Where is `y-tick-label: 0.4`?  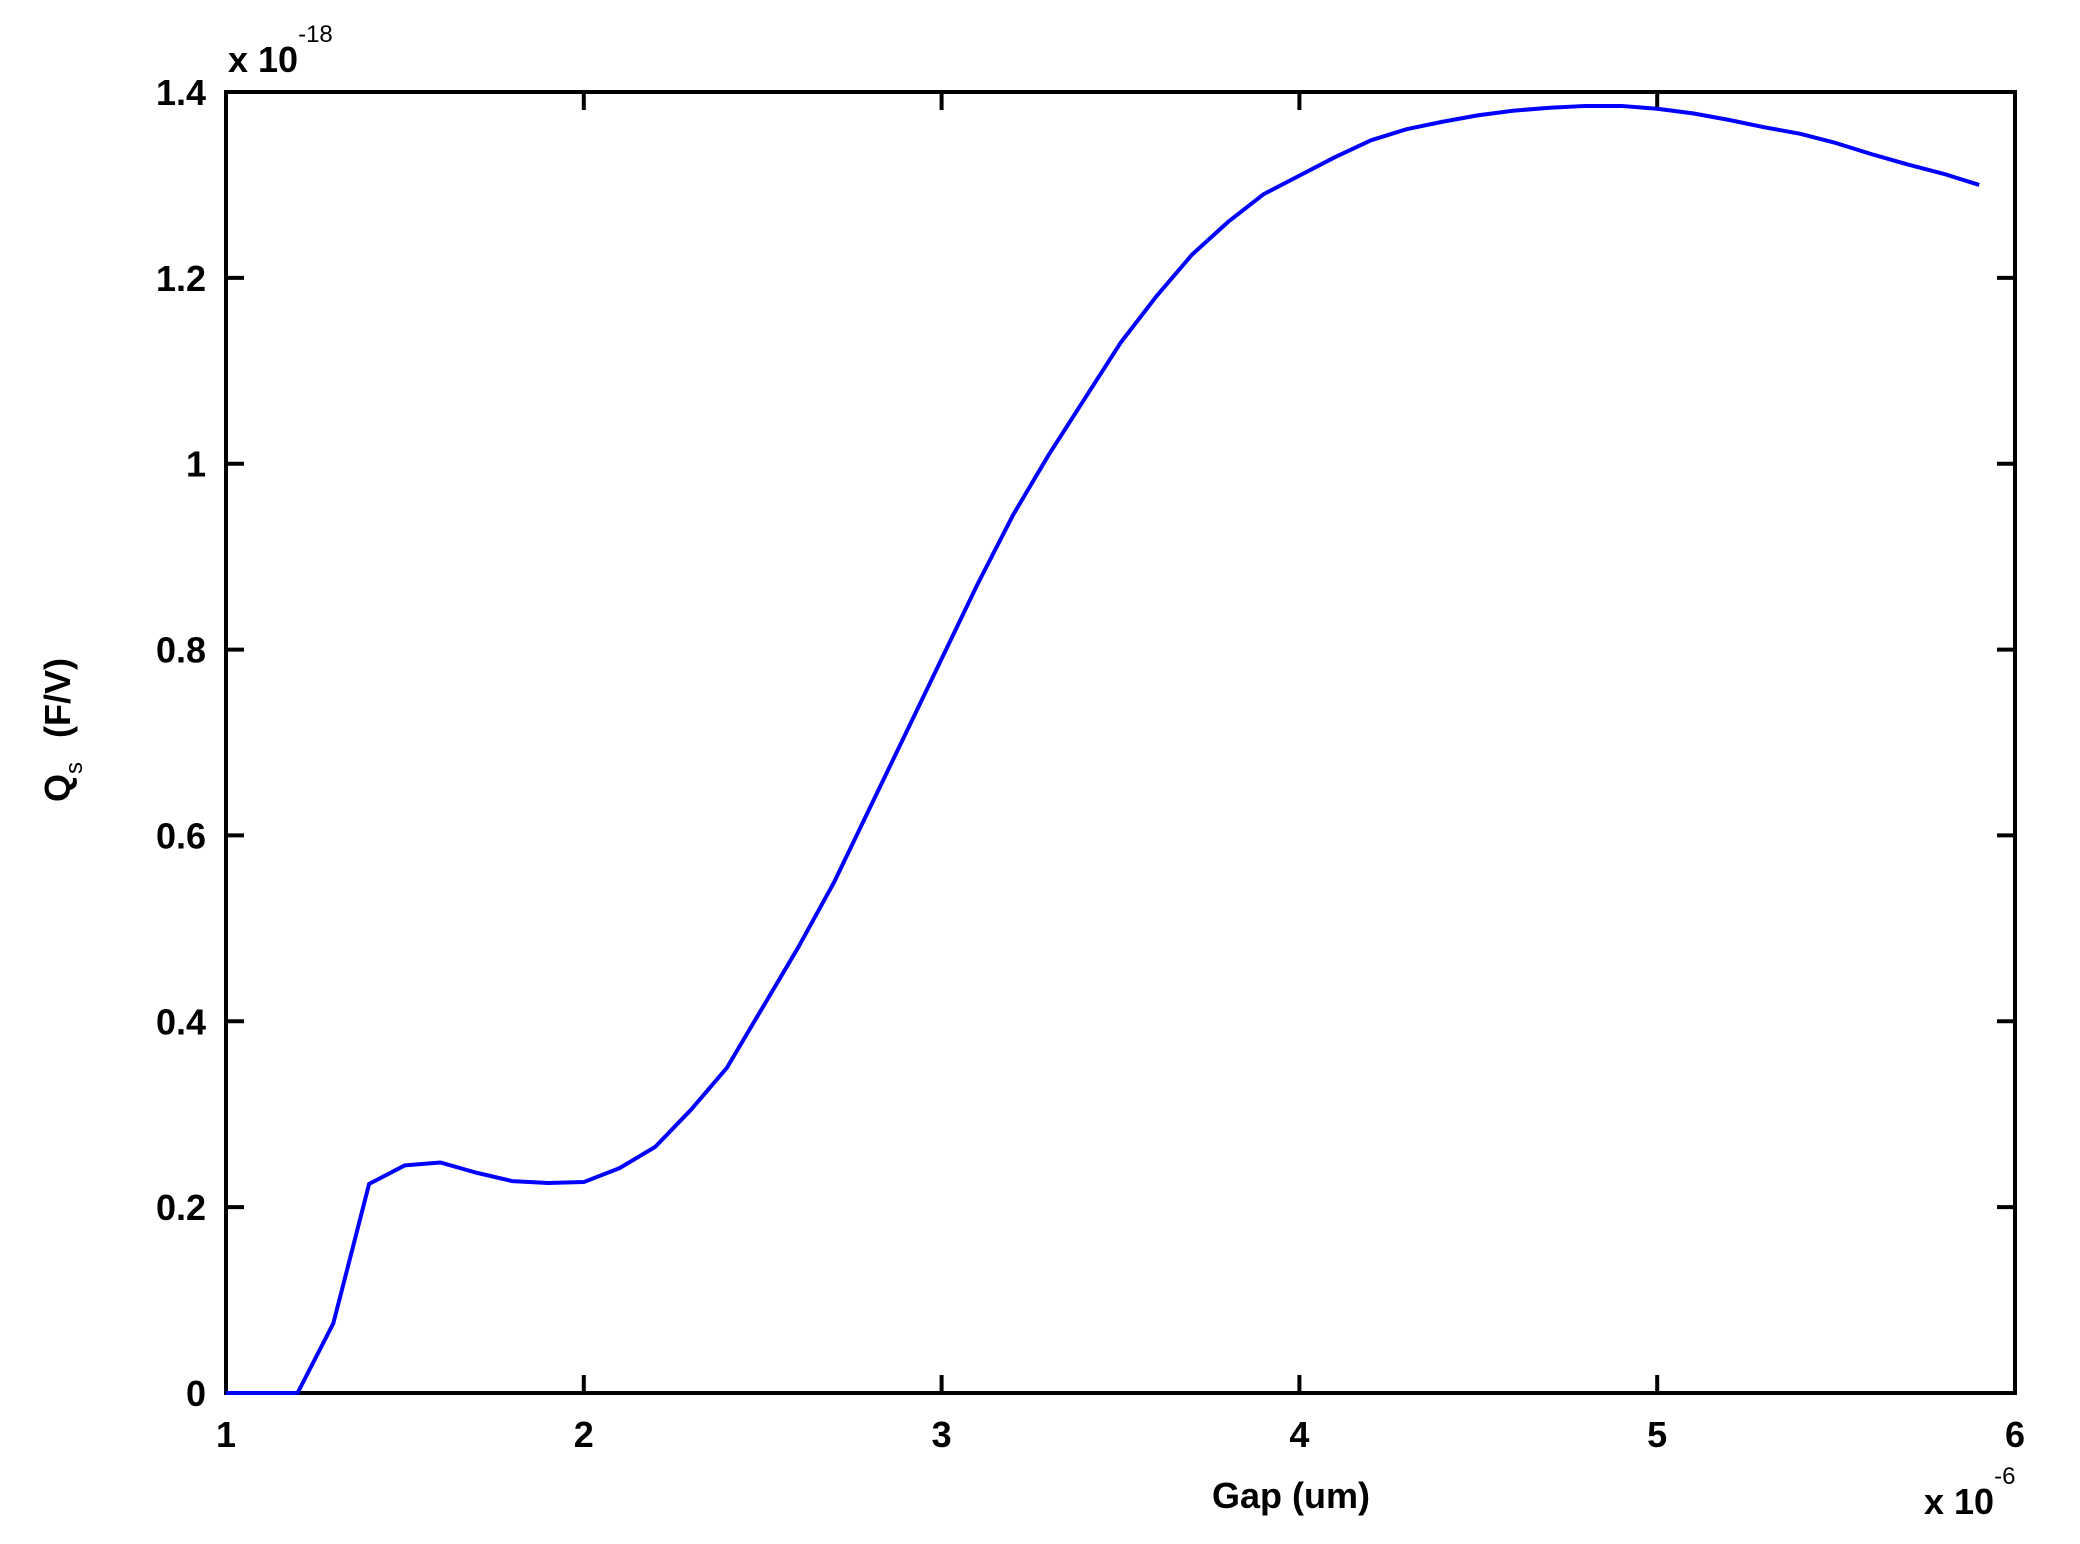
y-tick-label: 0.4 is located at coordinates (181, 1021).